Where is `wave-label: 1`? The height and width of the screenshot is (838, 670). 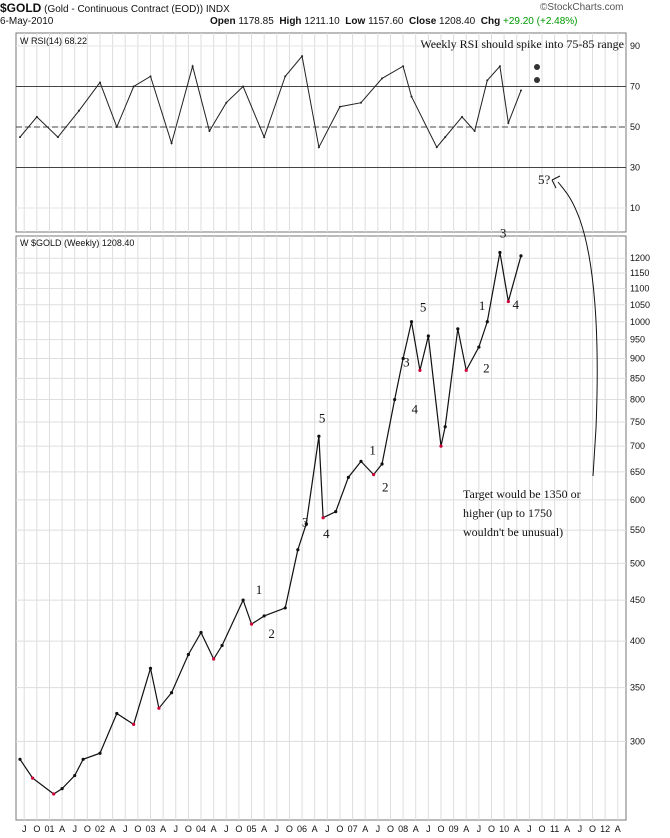
wave-label: 1 is located at coordinates (259, 589).